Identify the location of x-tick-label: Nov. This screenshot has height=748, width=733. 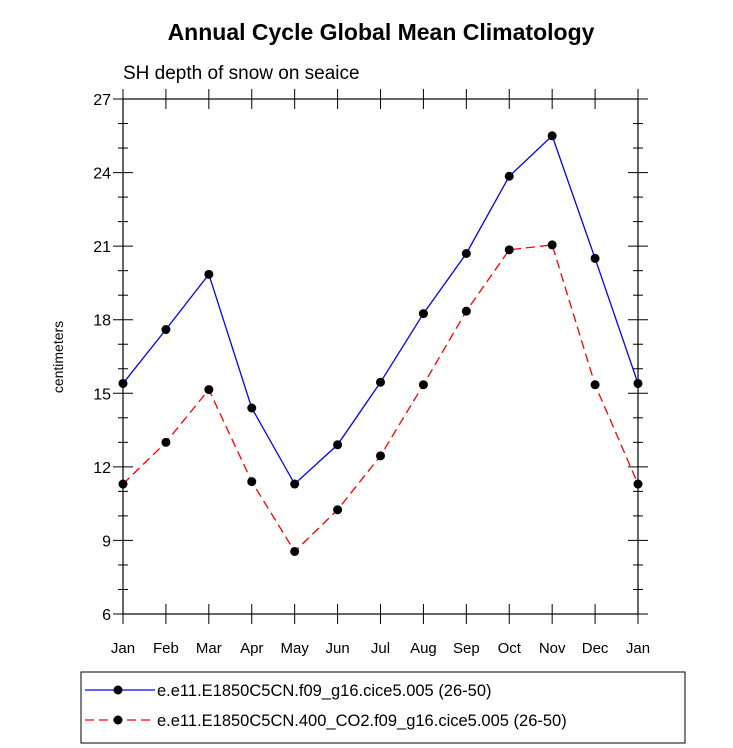
(552, 648).